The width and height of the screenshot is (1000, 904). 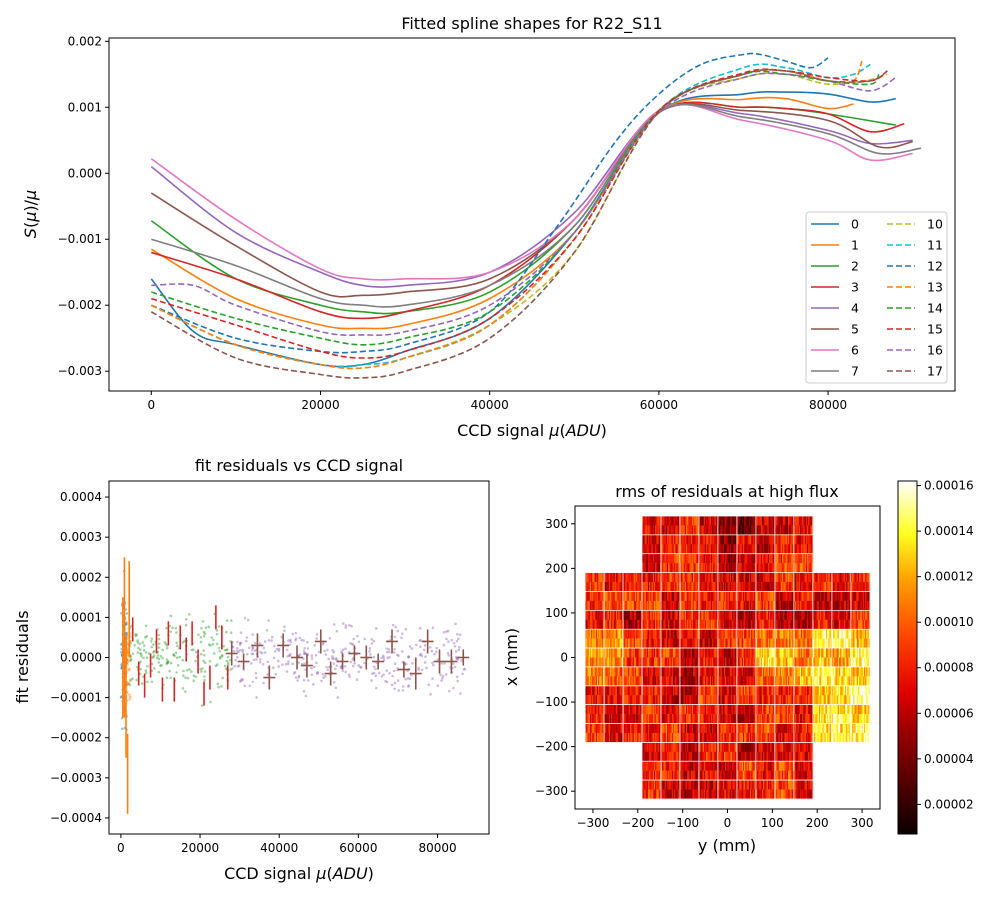 What do you see at coordinates (279, 848) in the screenshot?
I see `residuals-x-tick-label: 40000` at bounding box center [279, 848].